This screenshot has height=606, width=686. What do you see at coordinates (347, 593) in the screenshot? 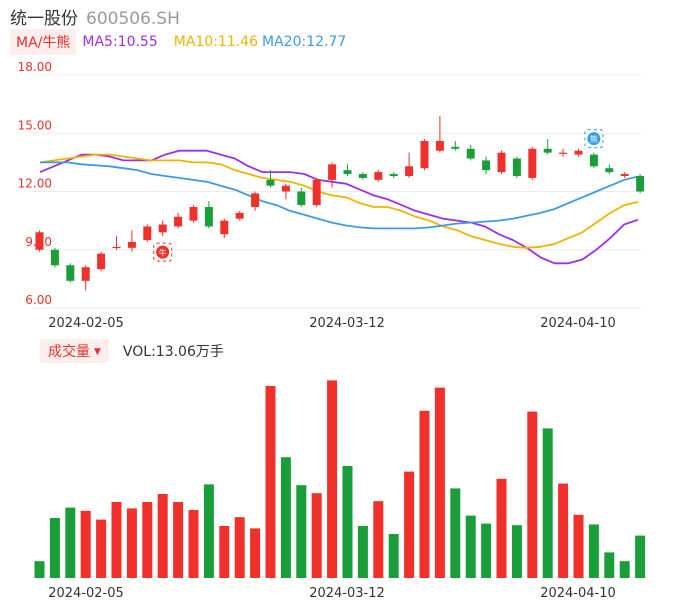
I see `x-tick-label: 2024-03-12` at bounding box center [347, 593].